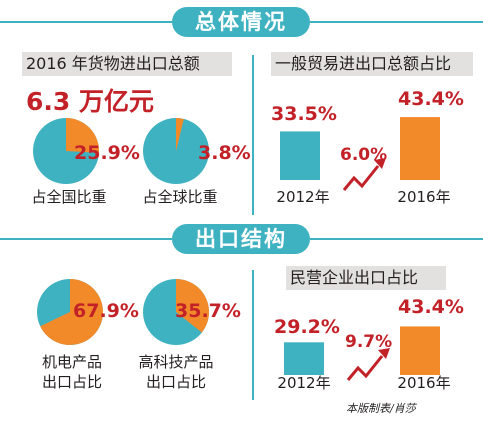 The width and height of the screenshot is (483, 424). What do you see at coordinates (431, 99) in the screenshot?
I see `general-trade-value-2016: 43.4%` at bounding box center [431, 99].